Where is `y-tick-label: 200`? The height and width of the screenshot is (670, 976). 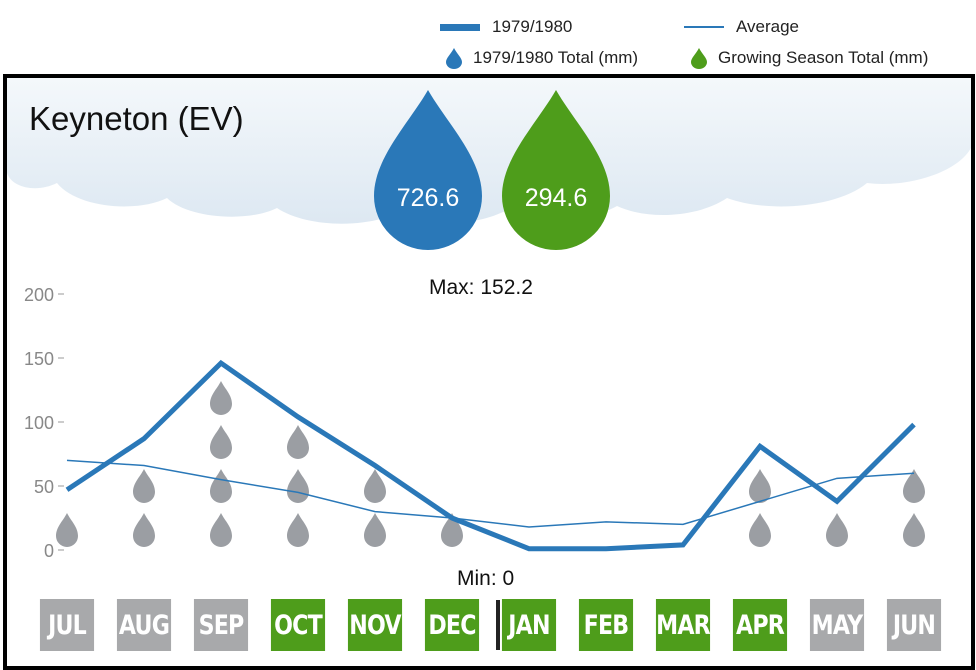 y-tick-label: 200 is located at coordinates (39, 295).